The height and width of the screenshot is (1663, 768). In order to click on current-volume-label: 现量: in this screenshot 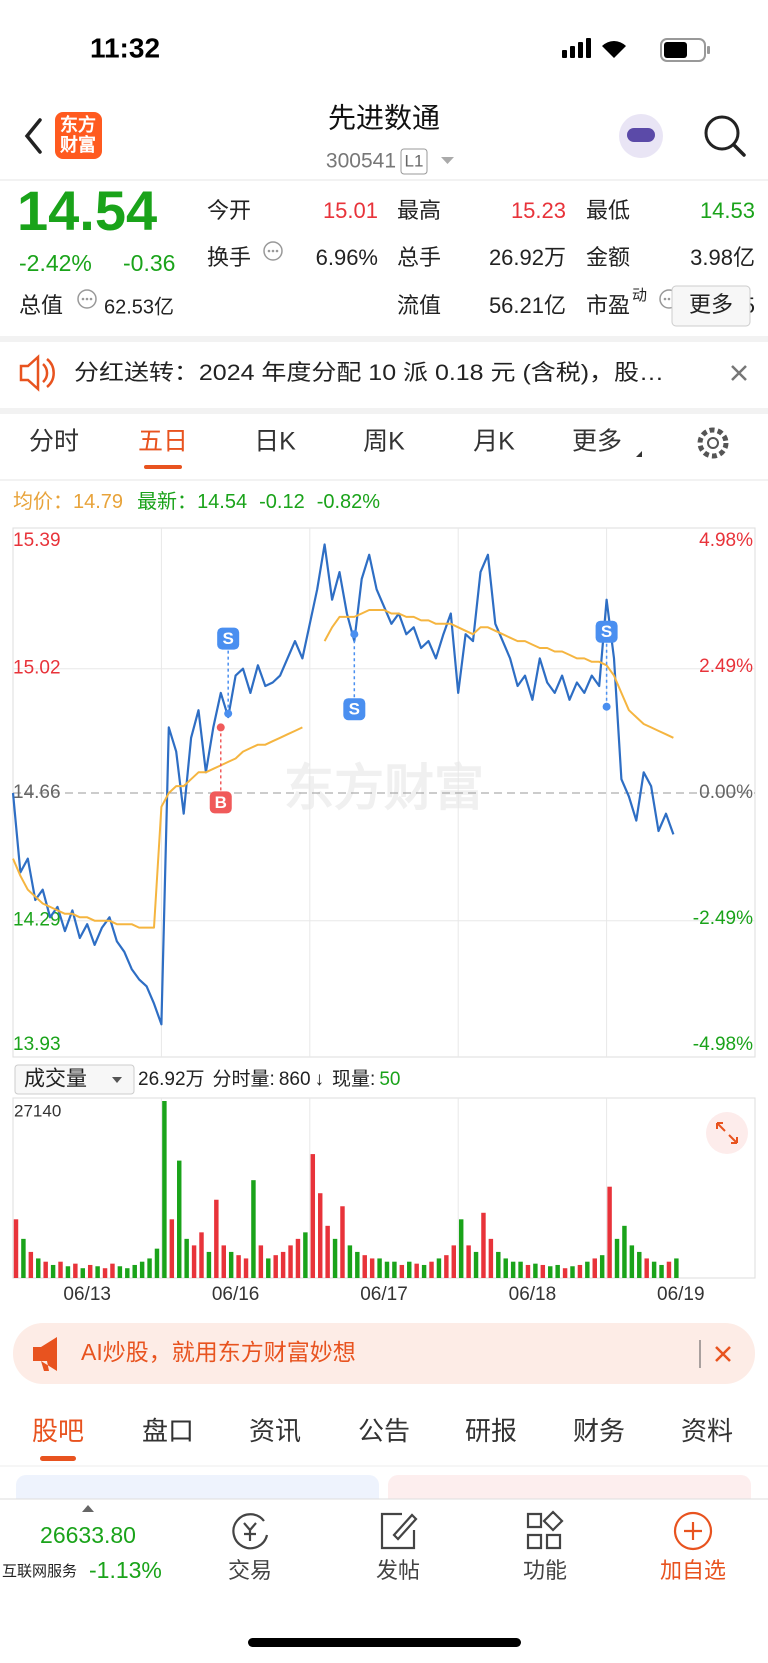, I will do `click(353, 1079)`.